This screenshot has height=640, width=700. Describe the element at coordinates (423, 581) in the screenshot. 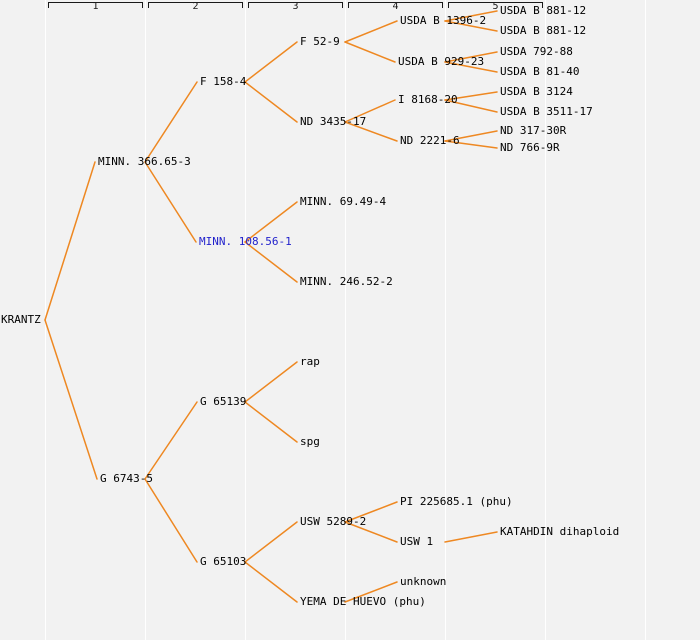

I see `pedigree-node-unknown: unknown` at that location.